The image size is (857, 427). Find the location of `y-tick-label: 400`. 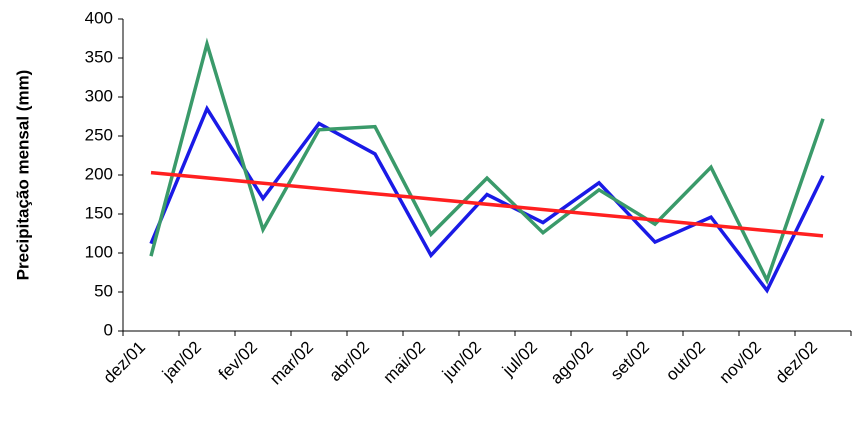

y-tick-label: 400 is located at coordinates (99, 17).